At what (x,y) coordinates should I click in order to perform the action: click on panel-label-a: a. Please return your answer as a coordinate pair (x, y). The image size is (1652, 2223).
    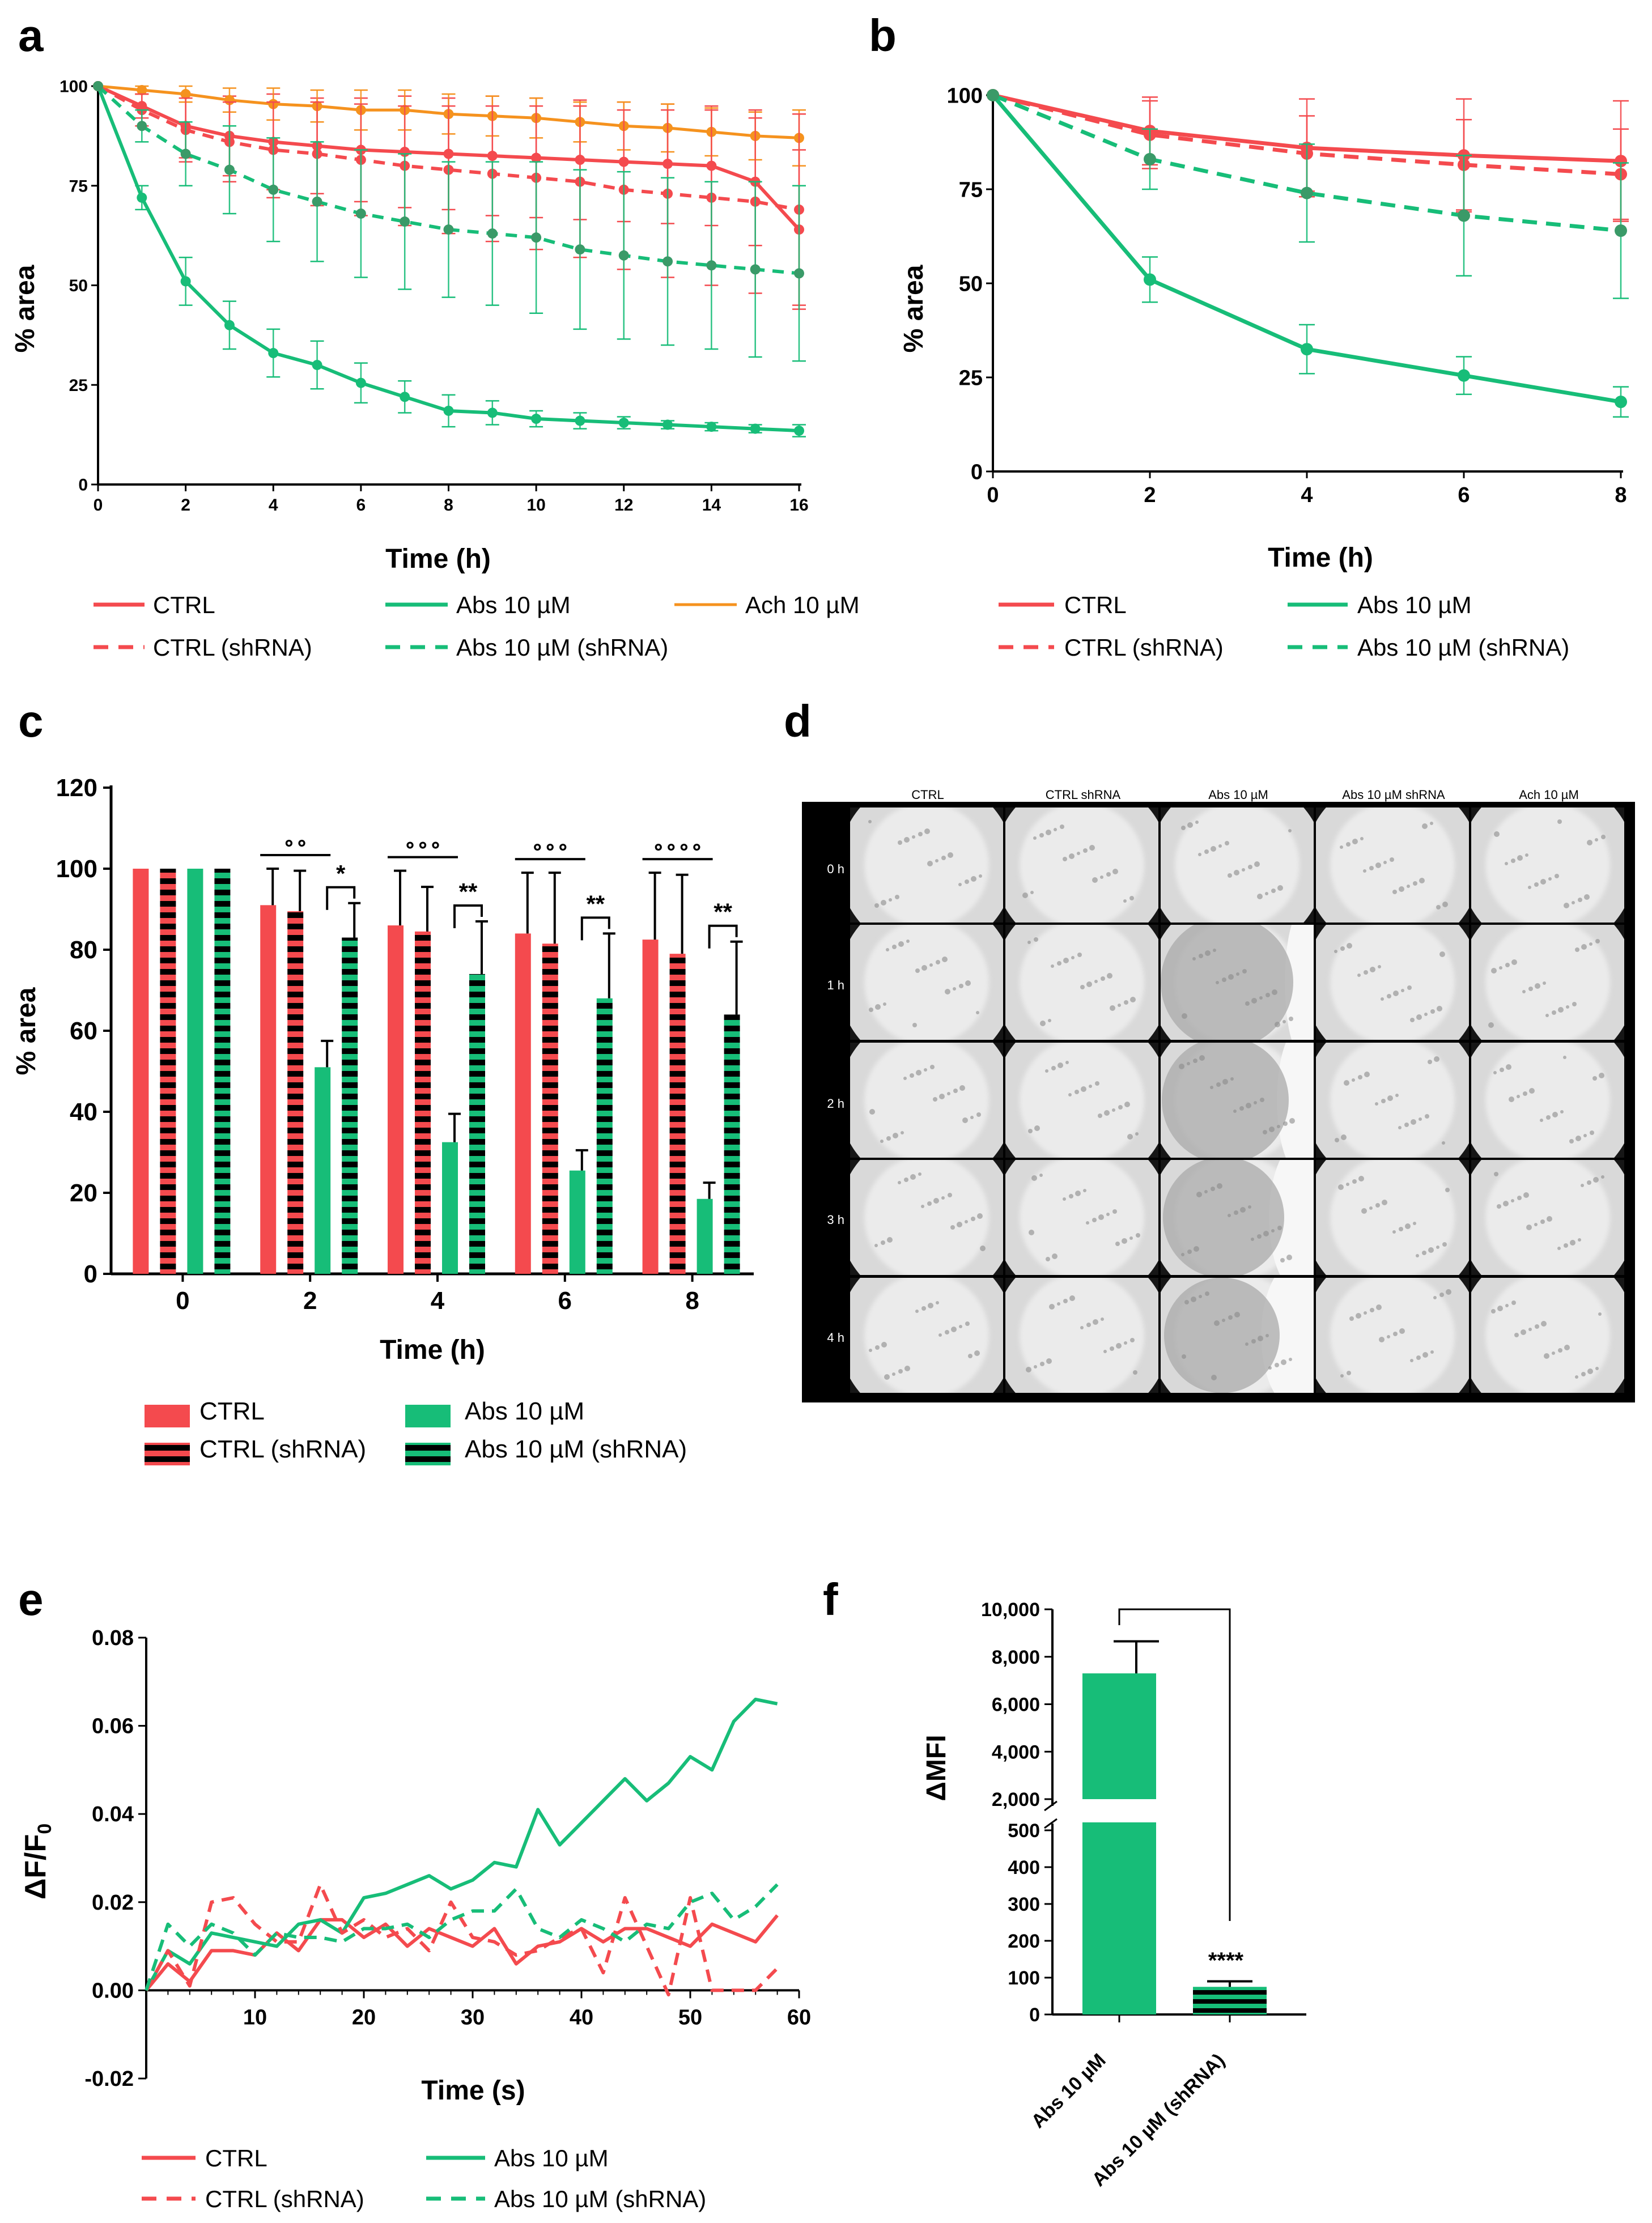
    Looking at the image, I should click on (31, 35).